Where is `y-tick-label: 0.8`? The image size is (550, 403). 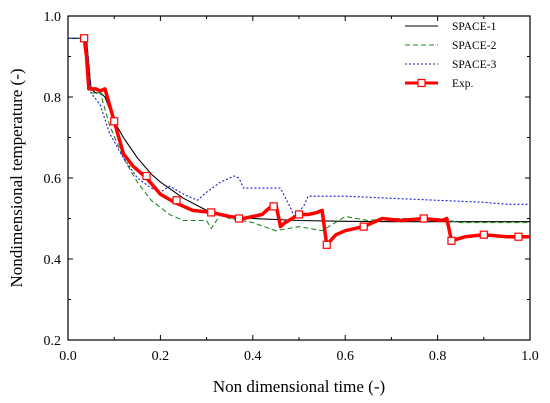 y-tick-label: 0.8 is located at coordinates (53, 98).